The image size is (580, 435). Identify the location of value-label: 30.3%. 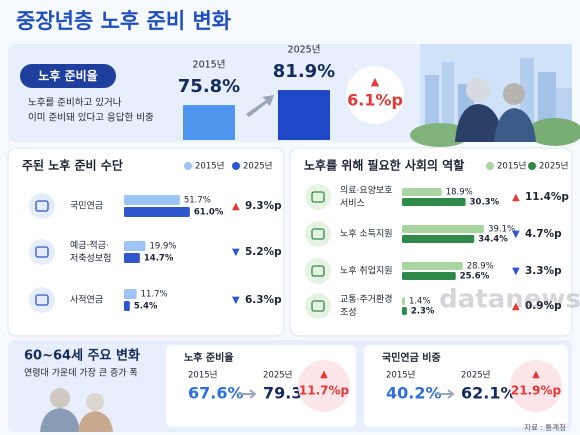
(485, 203).